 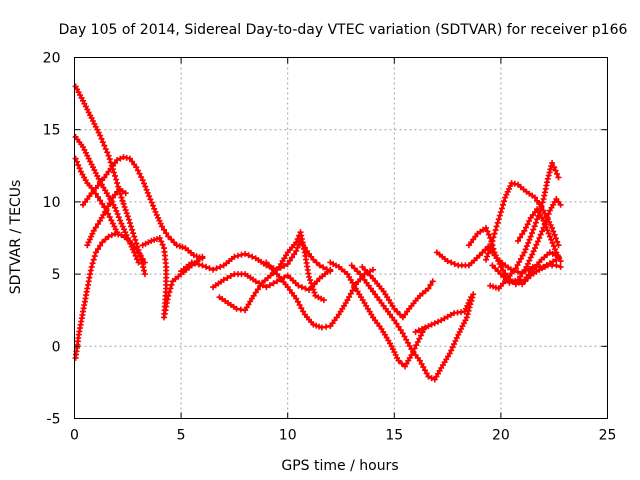 I want to click on series-trace, so click(x=172, y=277).